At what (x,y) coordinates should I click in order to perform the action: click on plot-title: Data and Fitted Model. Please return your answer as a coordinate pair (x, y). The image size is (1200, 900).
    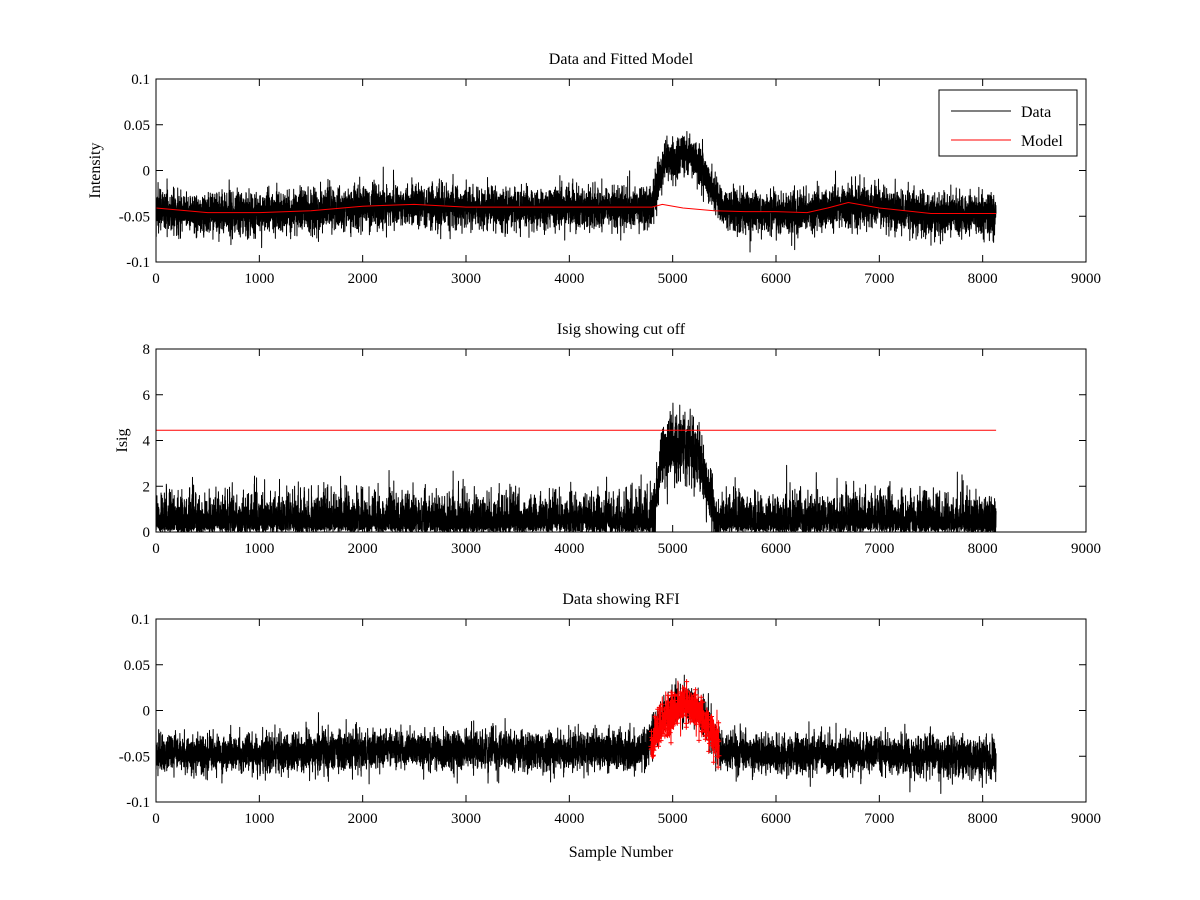
    Looking at the image, I should click on (621, 59).